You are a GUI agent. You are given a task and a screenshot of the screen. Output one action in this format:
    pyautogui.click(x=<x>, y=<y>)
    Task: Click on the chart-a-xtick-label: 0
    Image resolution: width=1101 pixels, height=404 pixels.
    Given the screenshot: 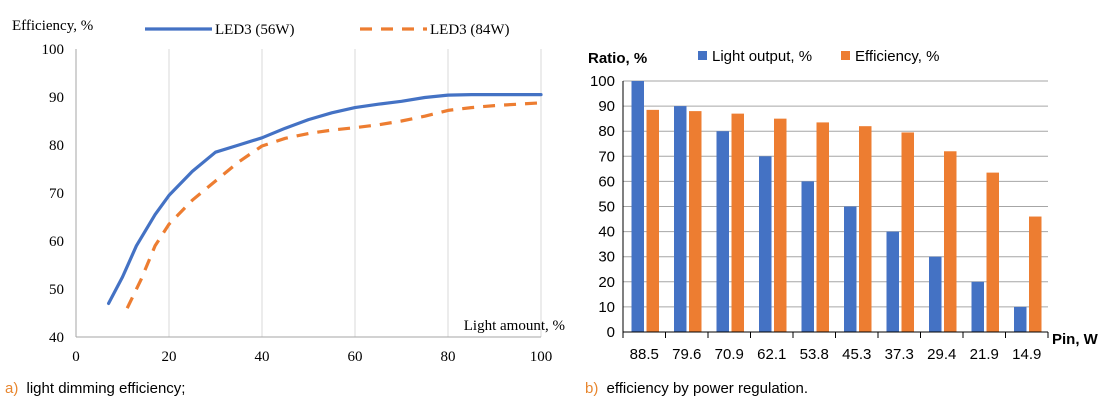 What is the action you would take?
    pyautogui.click(x=76, y=357)
    